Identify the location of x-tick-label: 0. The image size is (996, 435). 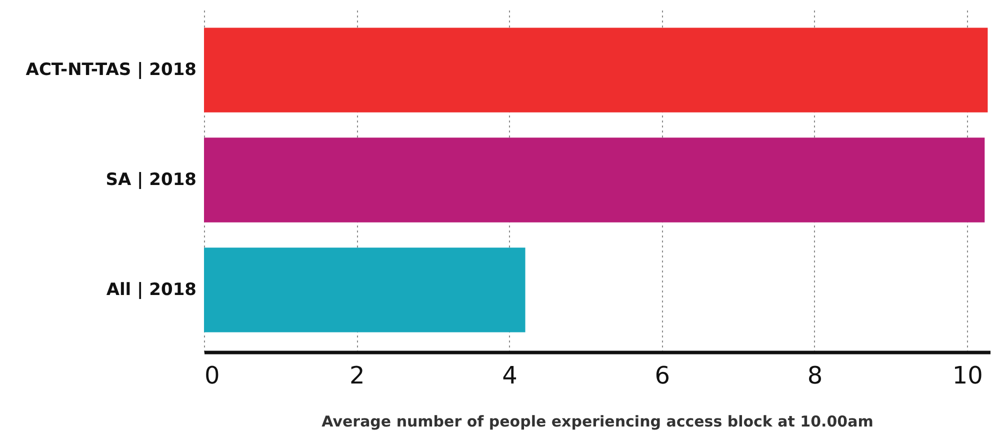
(212, 376).